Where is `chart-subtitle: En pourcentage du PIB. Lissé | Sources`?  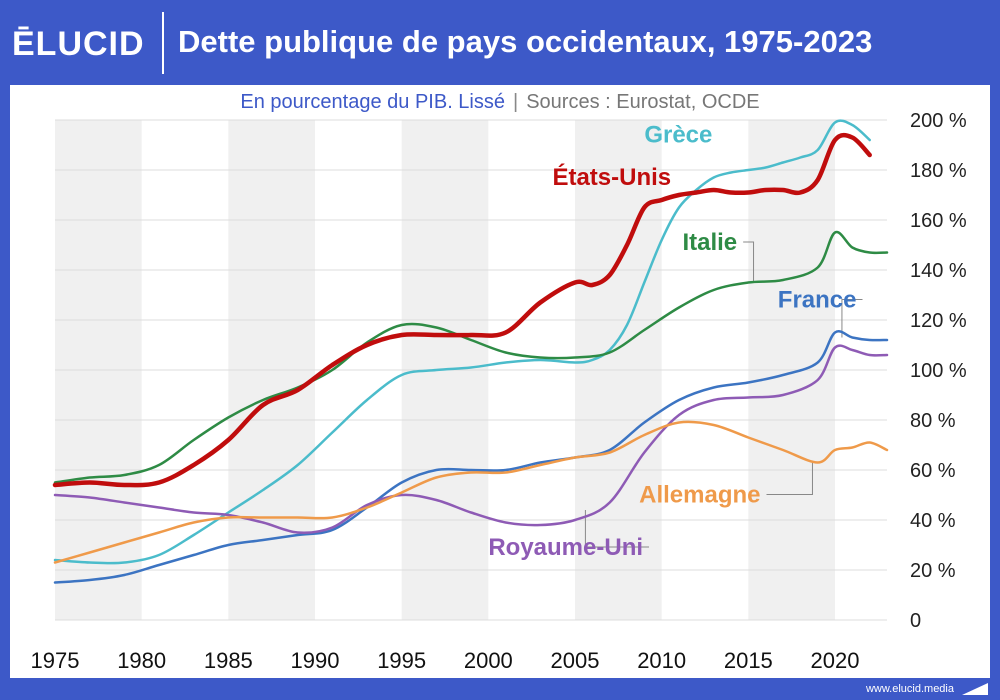
chart-subtitle: En pourcentage du PIB. Lissé | Sources is located at coordinates (500, 102).